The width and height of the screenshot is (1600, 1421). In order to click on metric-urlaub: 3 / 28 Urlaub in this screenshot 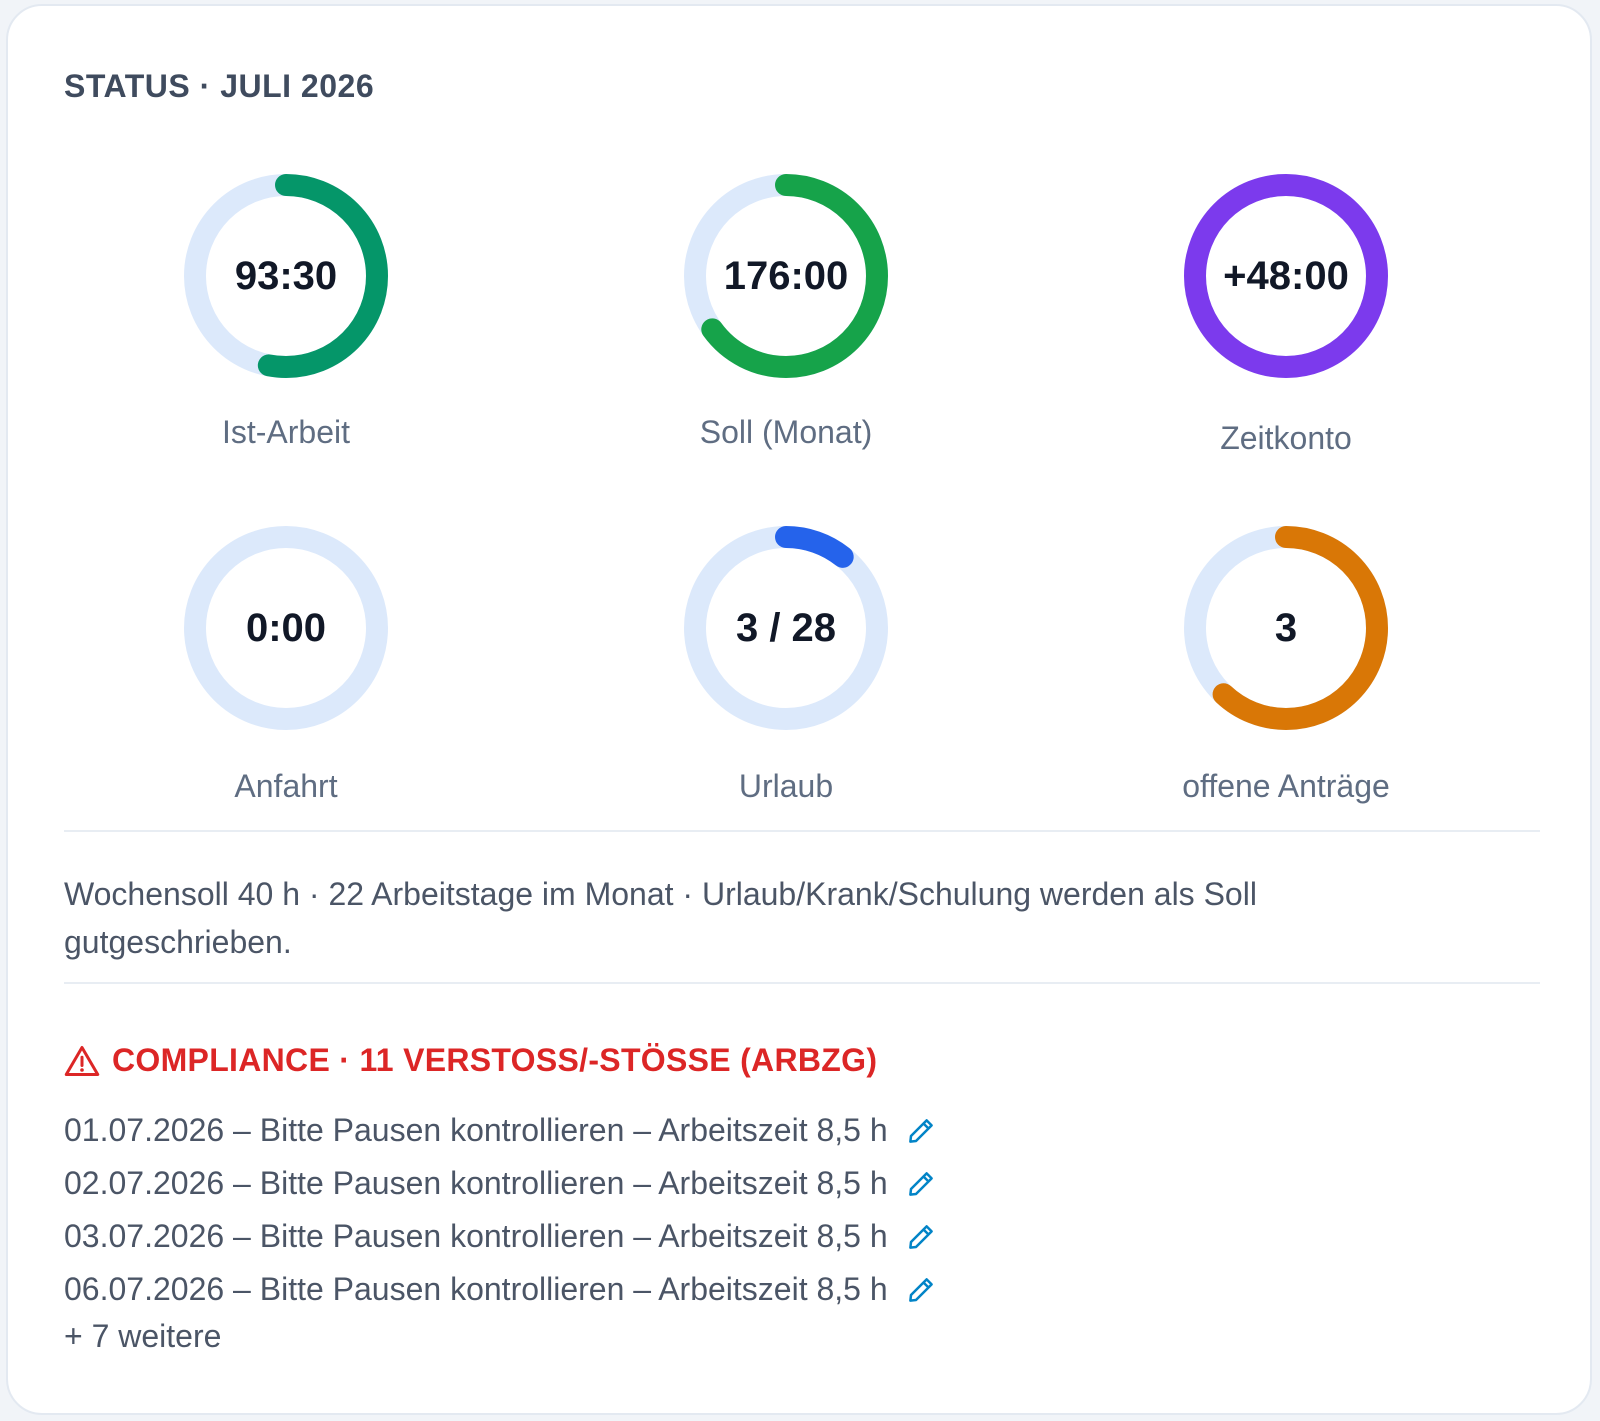, I will do `click(786, 662)`.